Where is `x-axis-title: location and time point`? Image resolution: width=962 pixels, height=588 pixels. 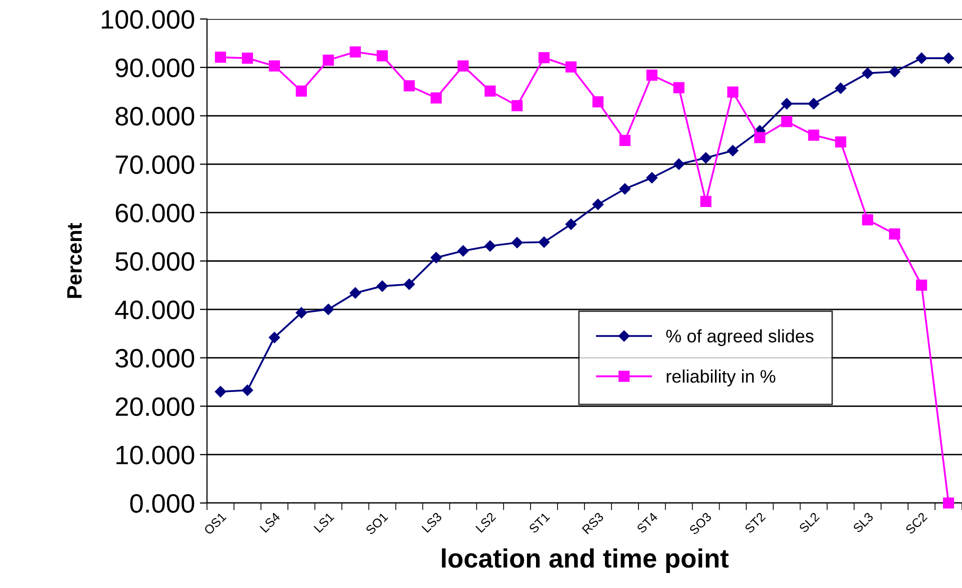
x-axis-title: location and time point is located at coordinates (585, 560).